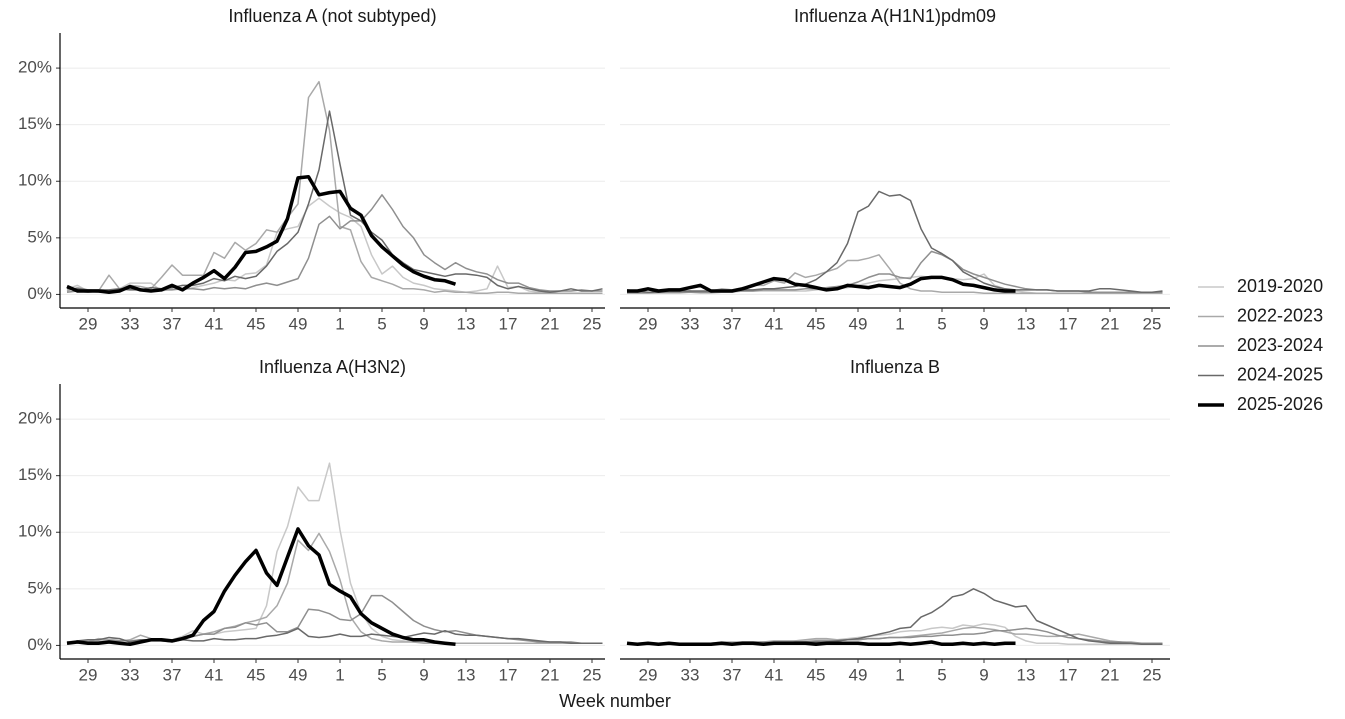 Image resolution: width=1345 pixels, height=719 pixels. What do you see at coordinates (1280, 315) in the screenshot?
I see `legend-label: 2022-2023` at bounding box center [1280, 315].